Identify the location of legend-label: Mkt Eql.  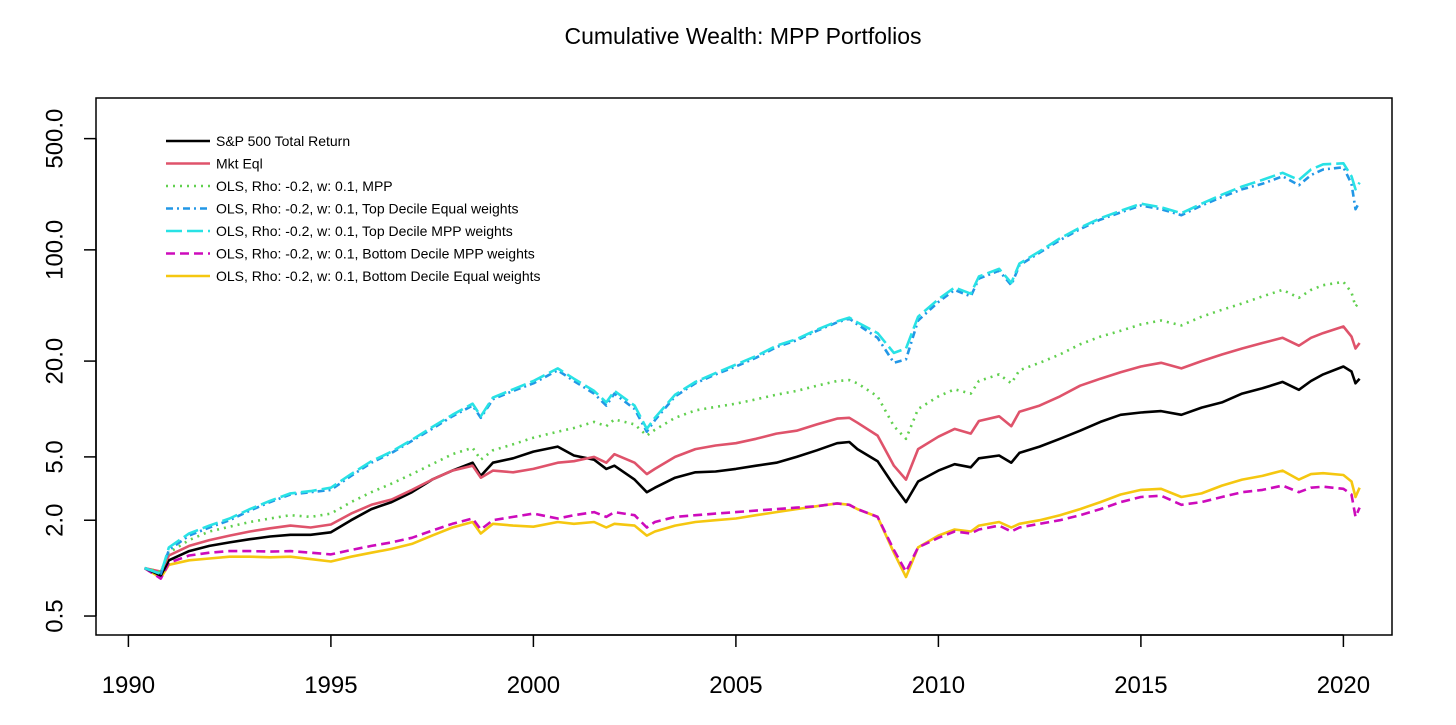
(239, 164).